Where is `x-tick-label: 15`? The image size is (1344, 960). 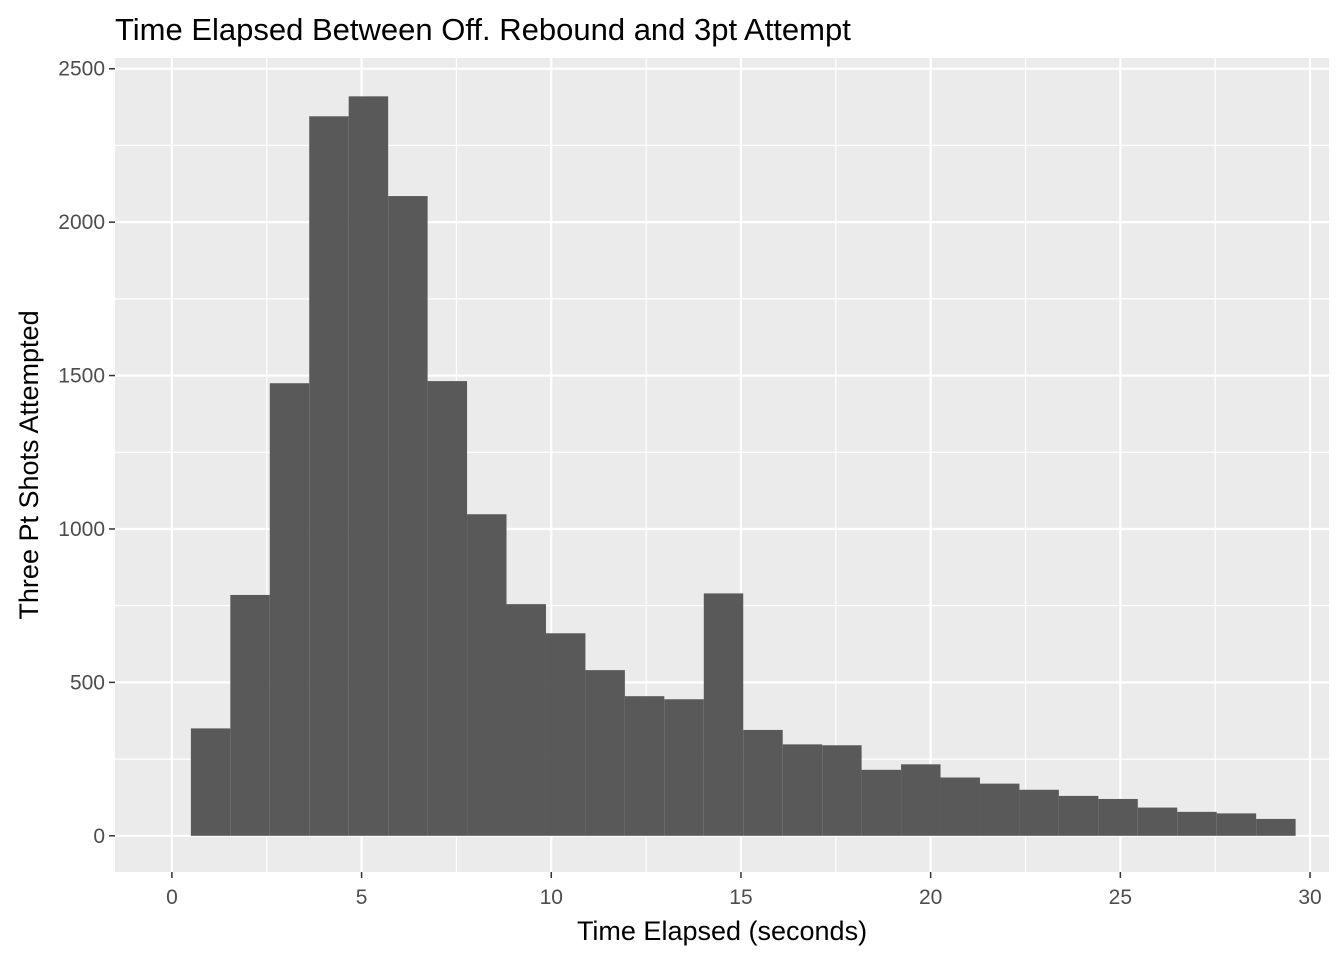
x-tick-label: 15 is located at coordinates (740, 897).